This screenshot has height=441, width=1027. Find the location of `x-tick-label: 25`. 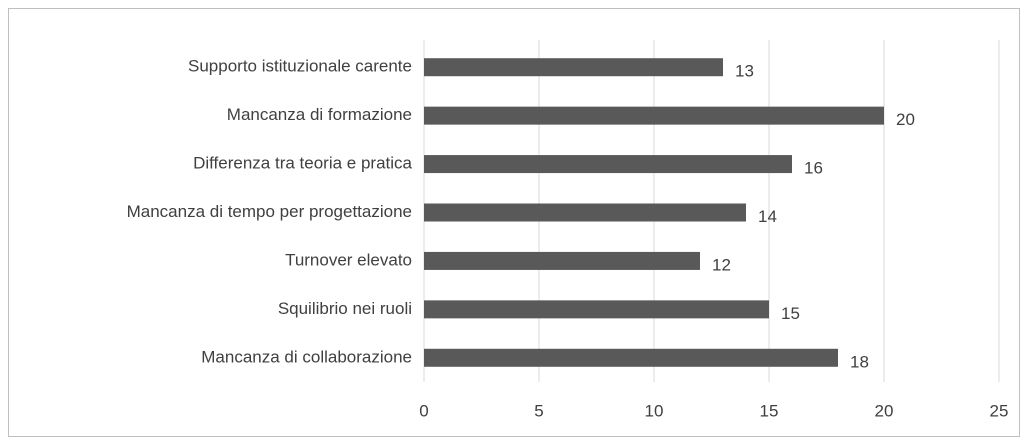

x-tick-label: 25 is located at coordinates (999, 410).